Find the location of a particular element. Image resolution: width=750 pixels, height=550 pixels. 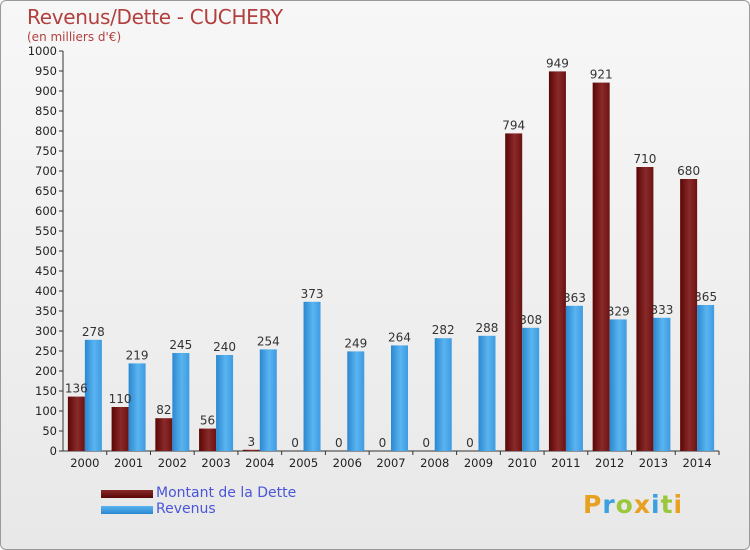

x-tick-label: 2013 is located at coordinates (653, 463).